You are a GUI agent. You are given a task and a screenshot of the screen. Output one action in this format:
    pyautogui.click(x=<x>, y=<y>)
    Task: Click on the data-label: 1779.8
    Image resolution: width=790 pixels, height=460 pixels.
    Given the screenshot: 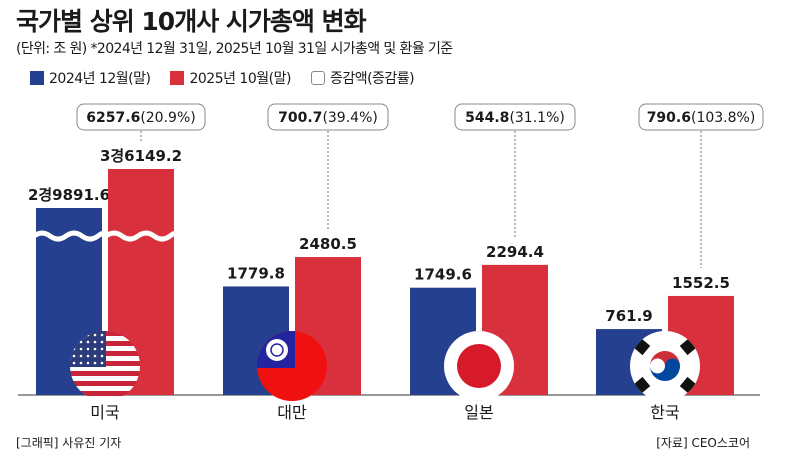 What is the action you would take?
    pyautogui.click(x=256, y=273)
    